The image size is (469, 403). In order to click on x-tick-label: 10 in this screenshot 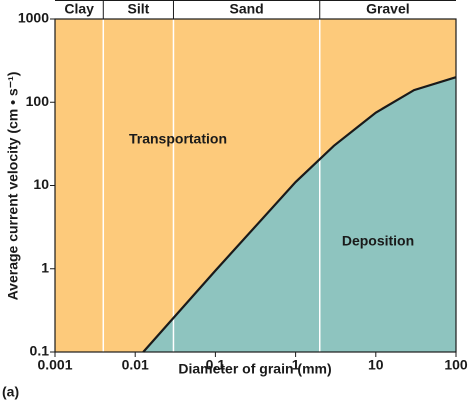, I will do `click(376, 365)`.